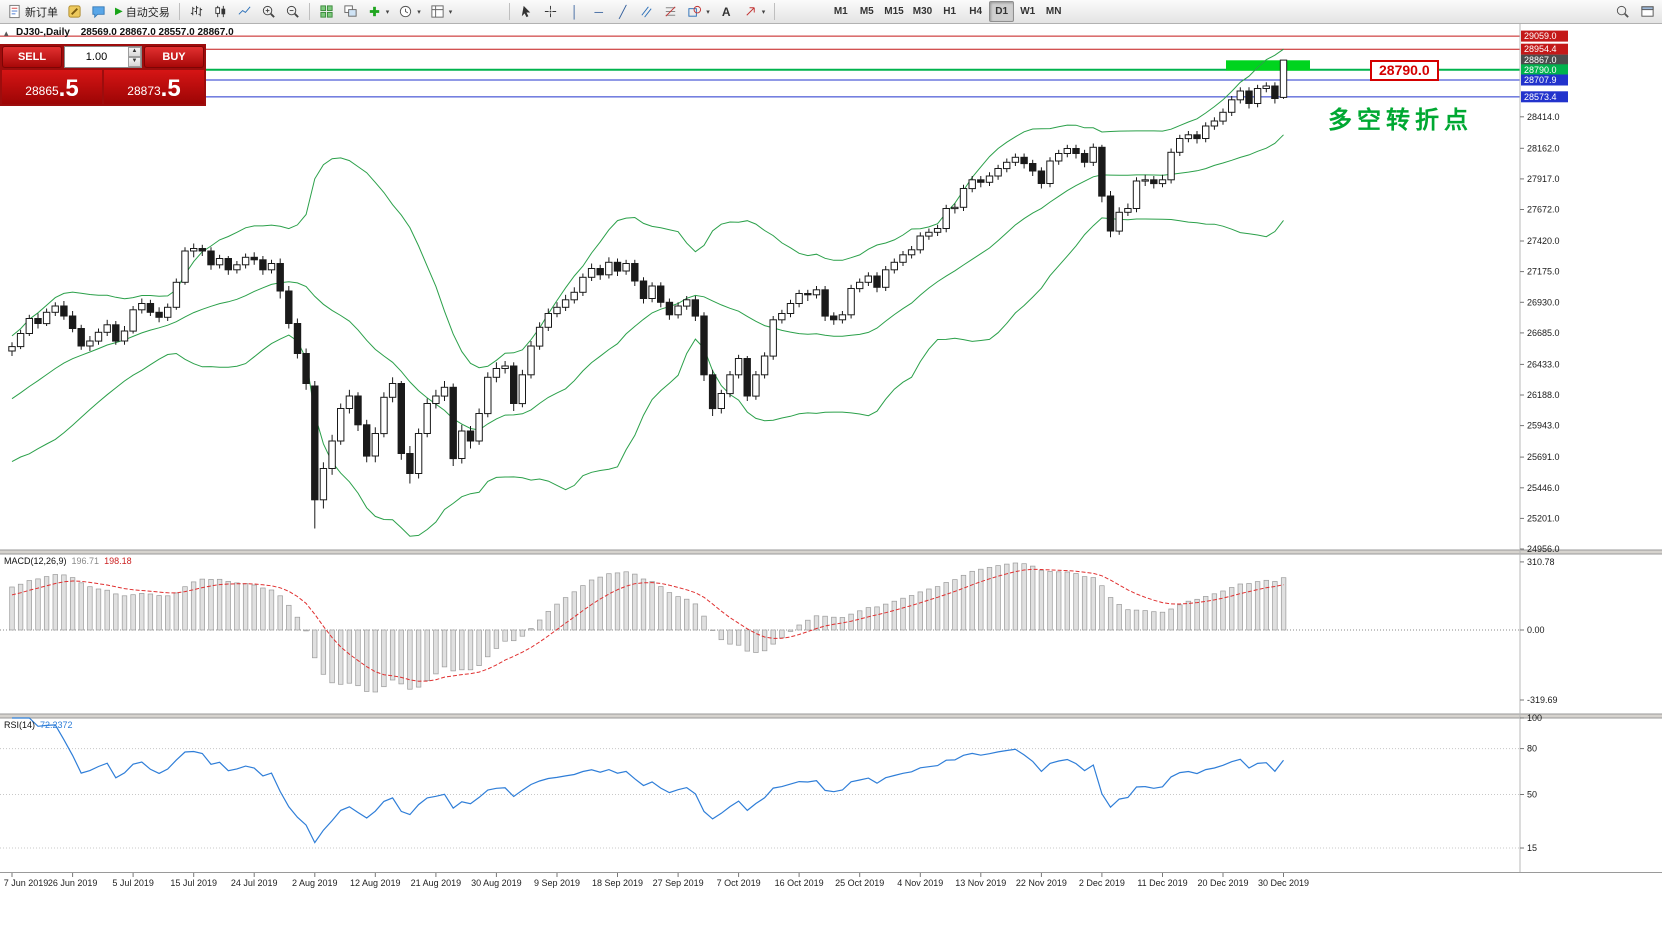 This screenshot has height=946, width=1662. I want to click on shapes-tool-button: ▾, so click(698, 11).